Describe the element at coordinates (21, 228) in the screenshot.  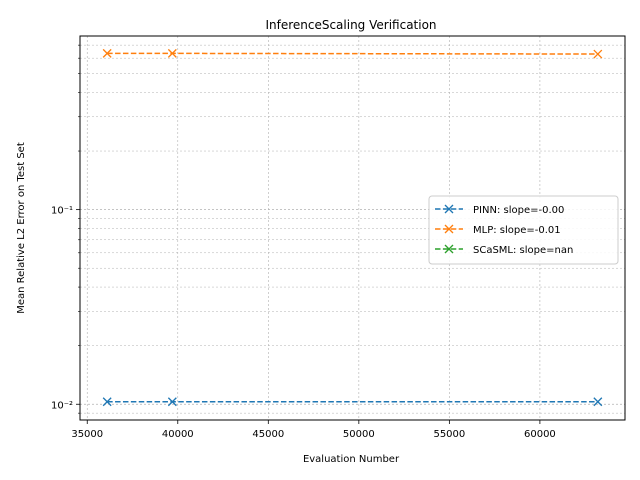
I see `y-axis-label: Mean Relative L2 Error on Test Set` at that location.